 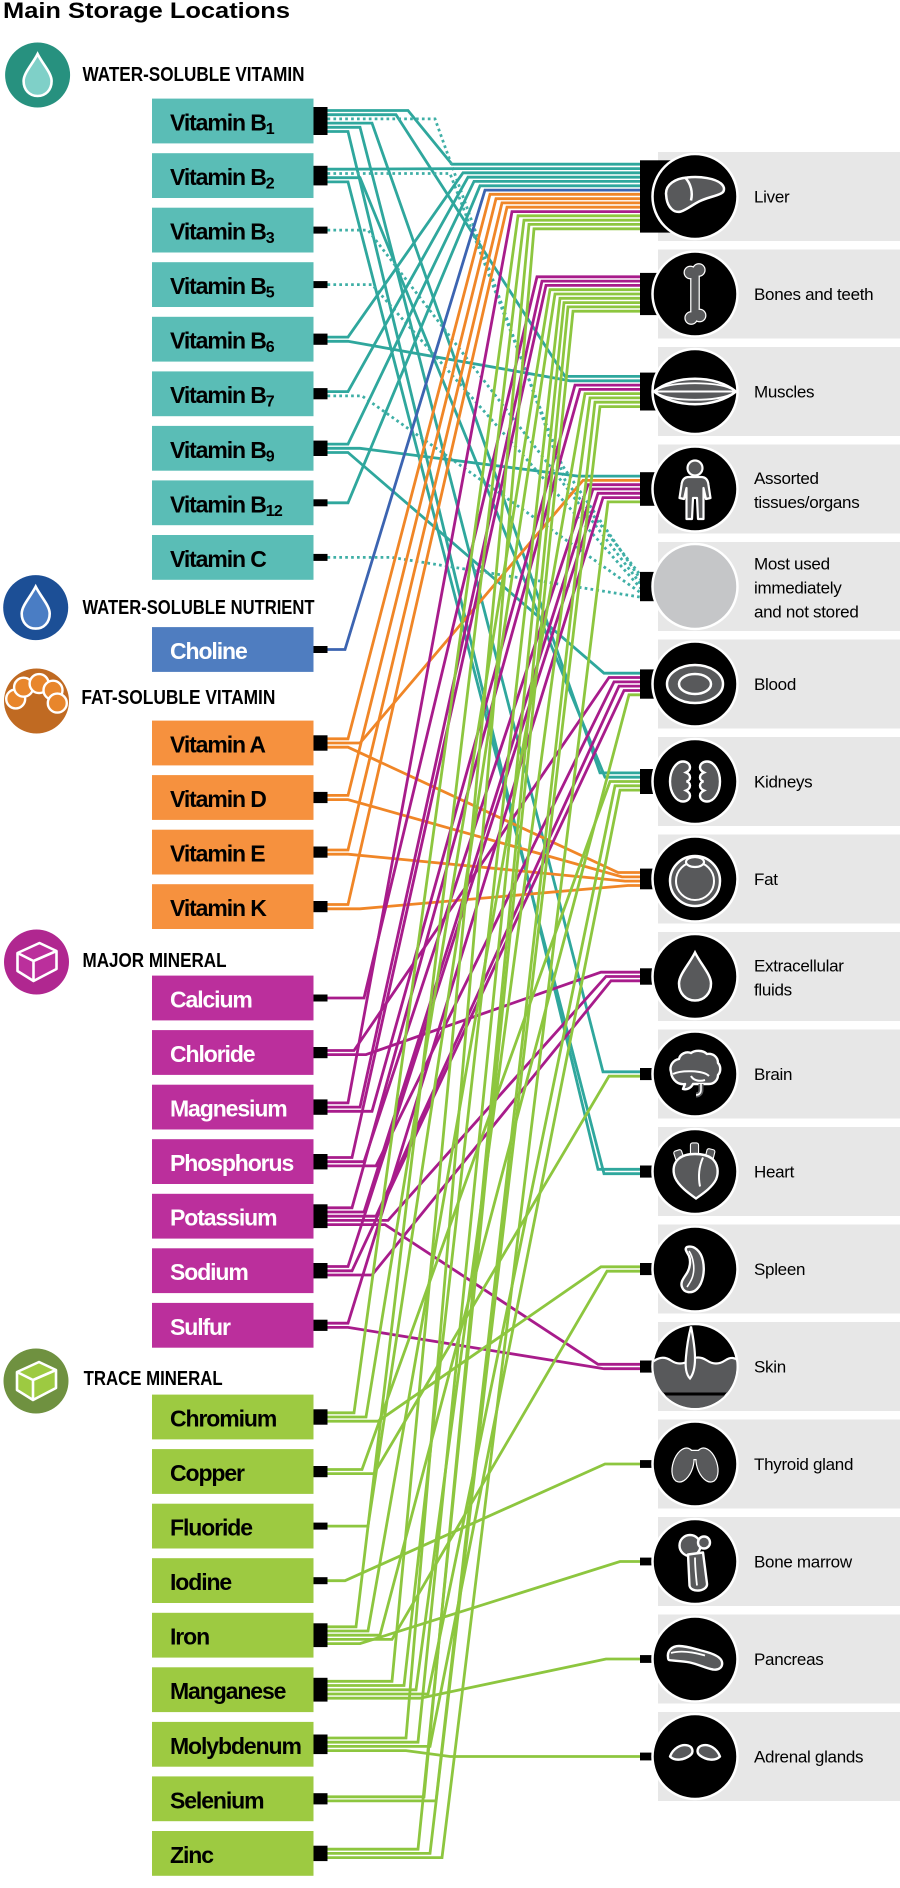 What do you see at coordinates (774, 1172) in the screenshot?
I see `svg-text: Heart` at bounding box center [774, 1172].